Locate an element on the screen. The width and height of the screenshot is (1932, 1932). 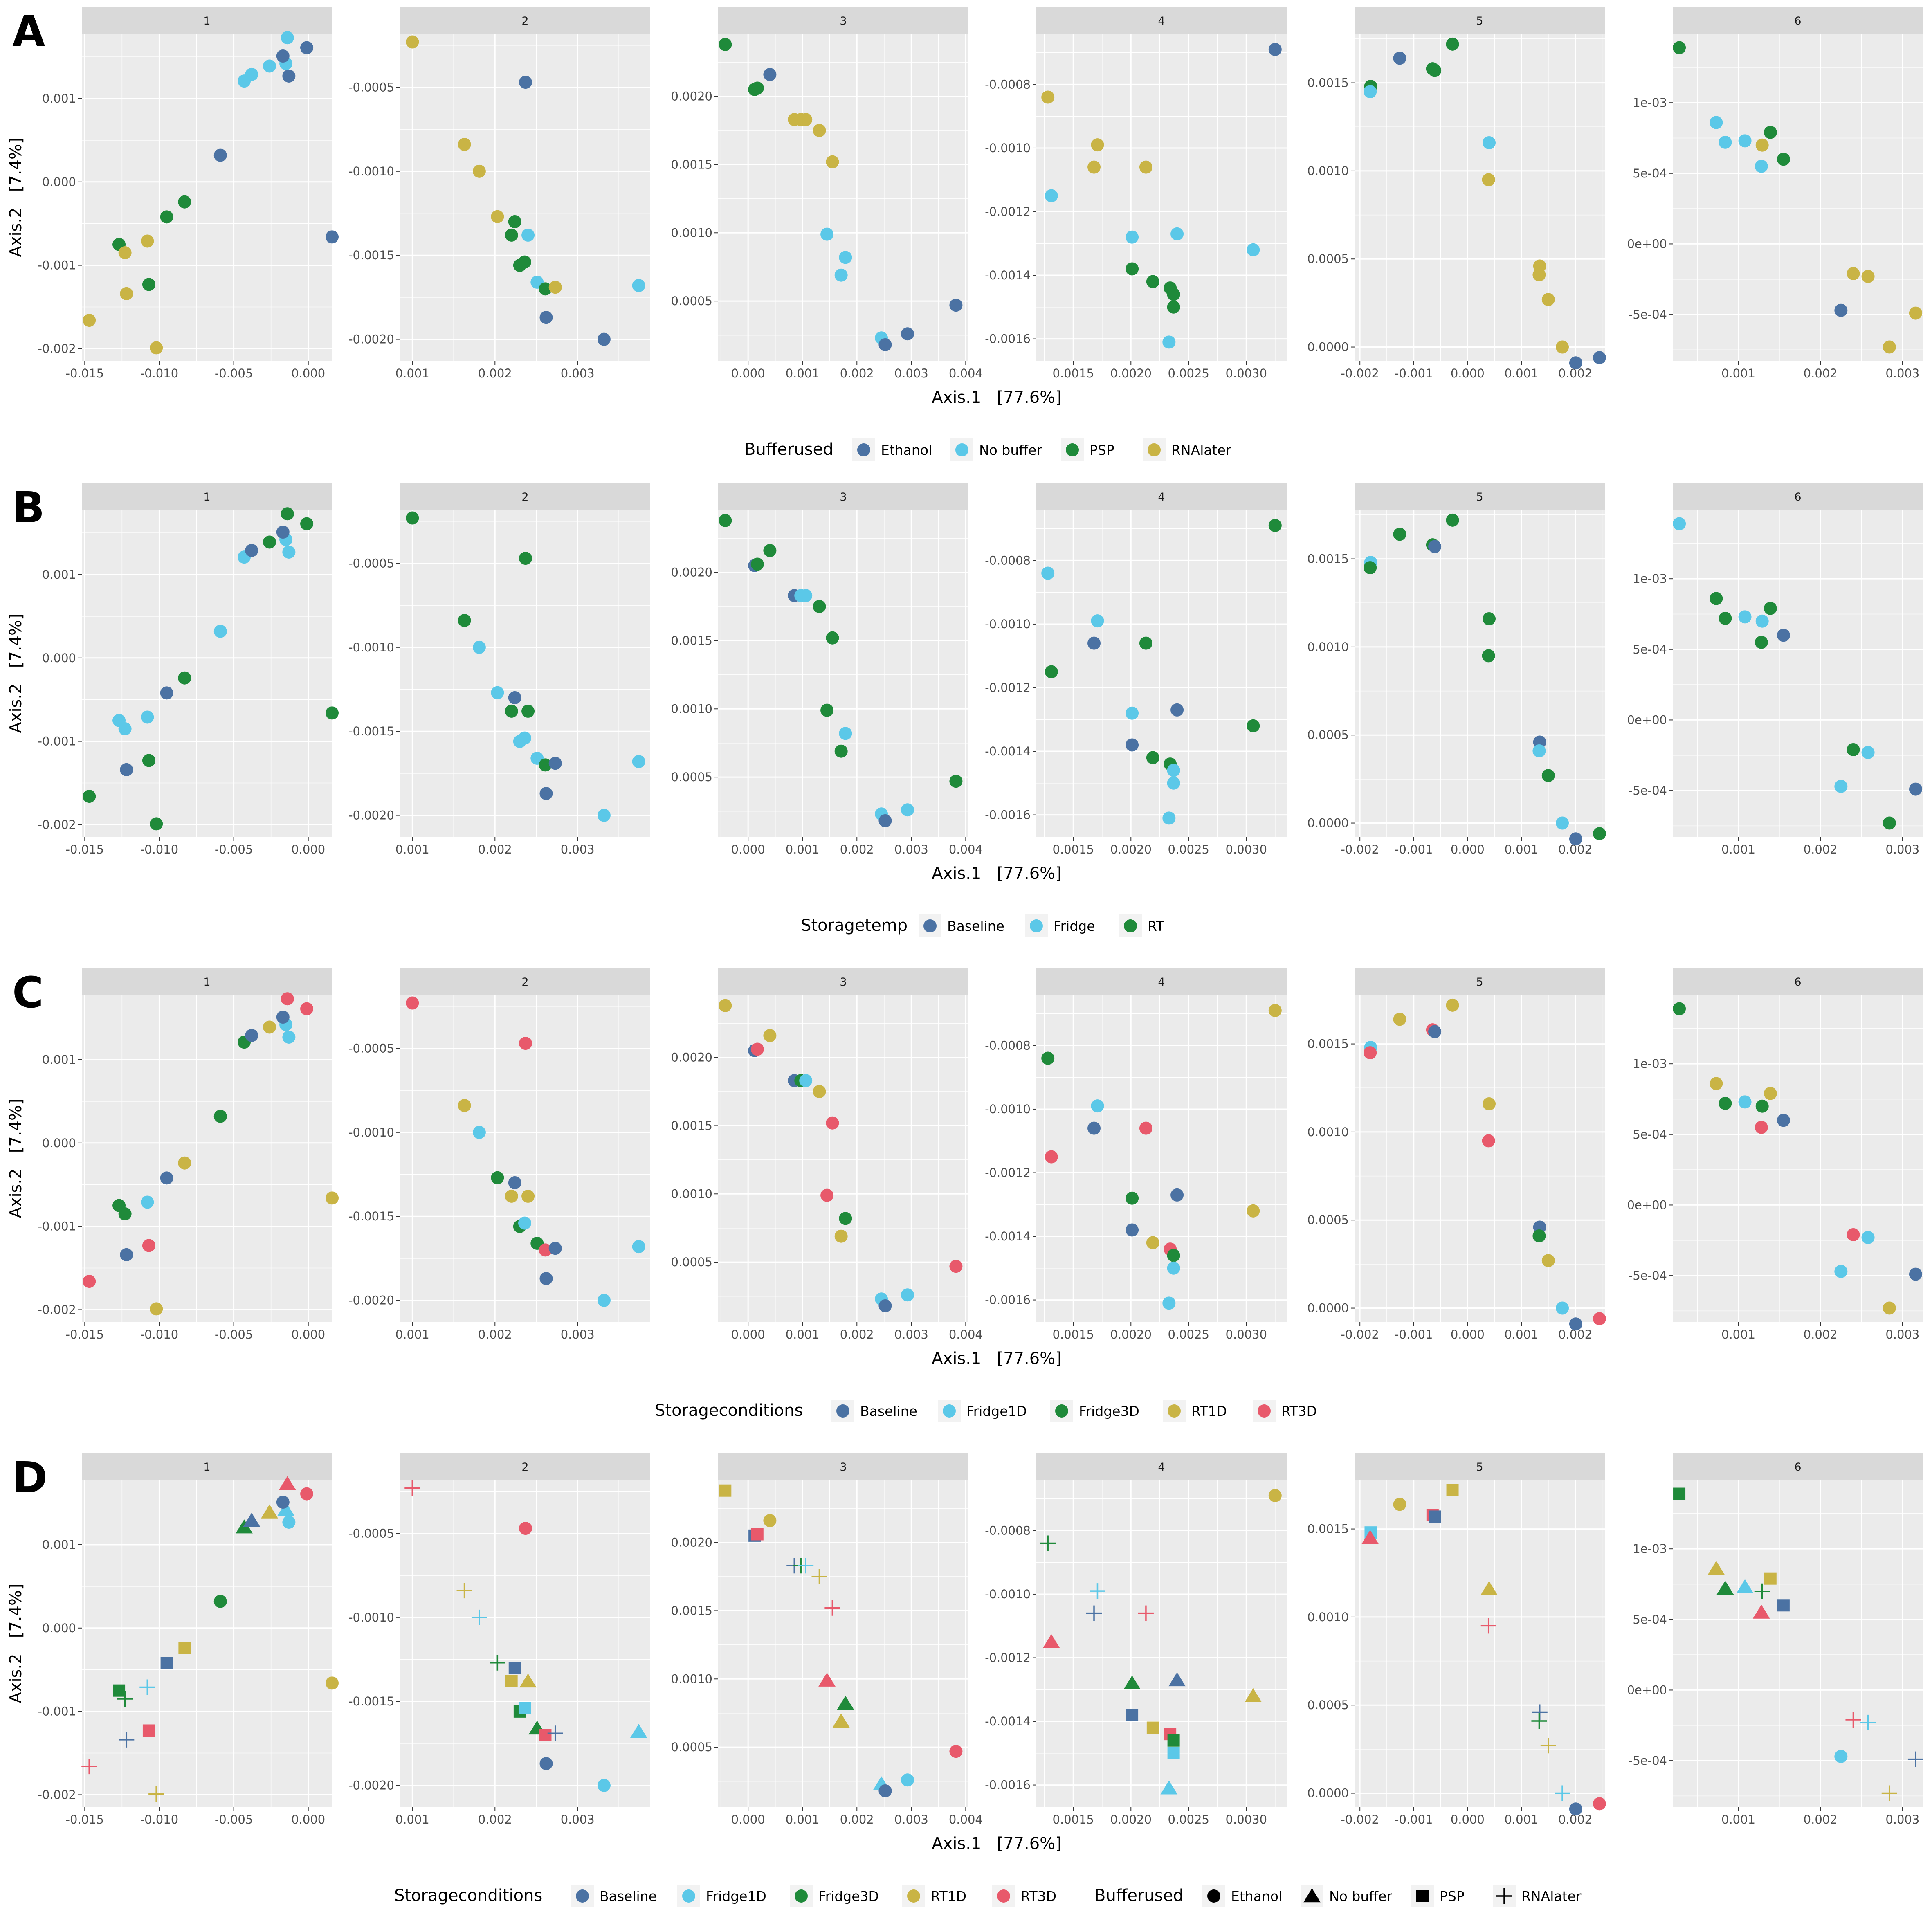
y-tick-label: -5e-04 is located at coordinates (1648, 791).